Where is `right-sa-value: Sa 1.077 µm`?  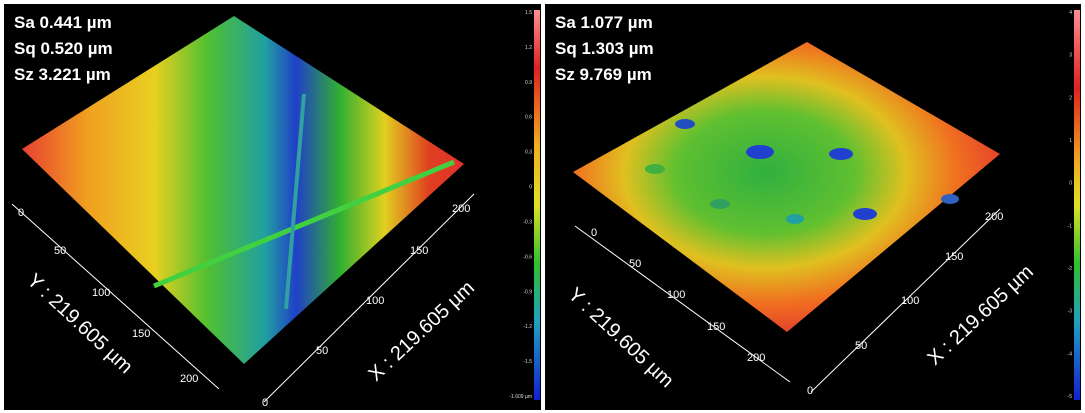
right-sa-value: Sa 1.077 µm is located at coordinates (604, 22).